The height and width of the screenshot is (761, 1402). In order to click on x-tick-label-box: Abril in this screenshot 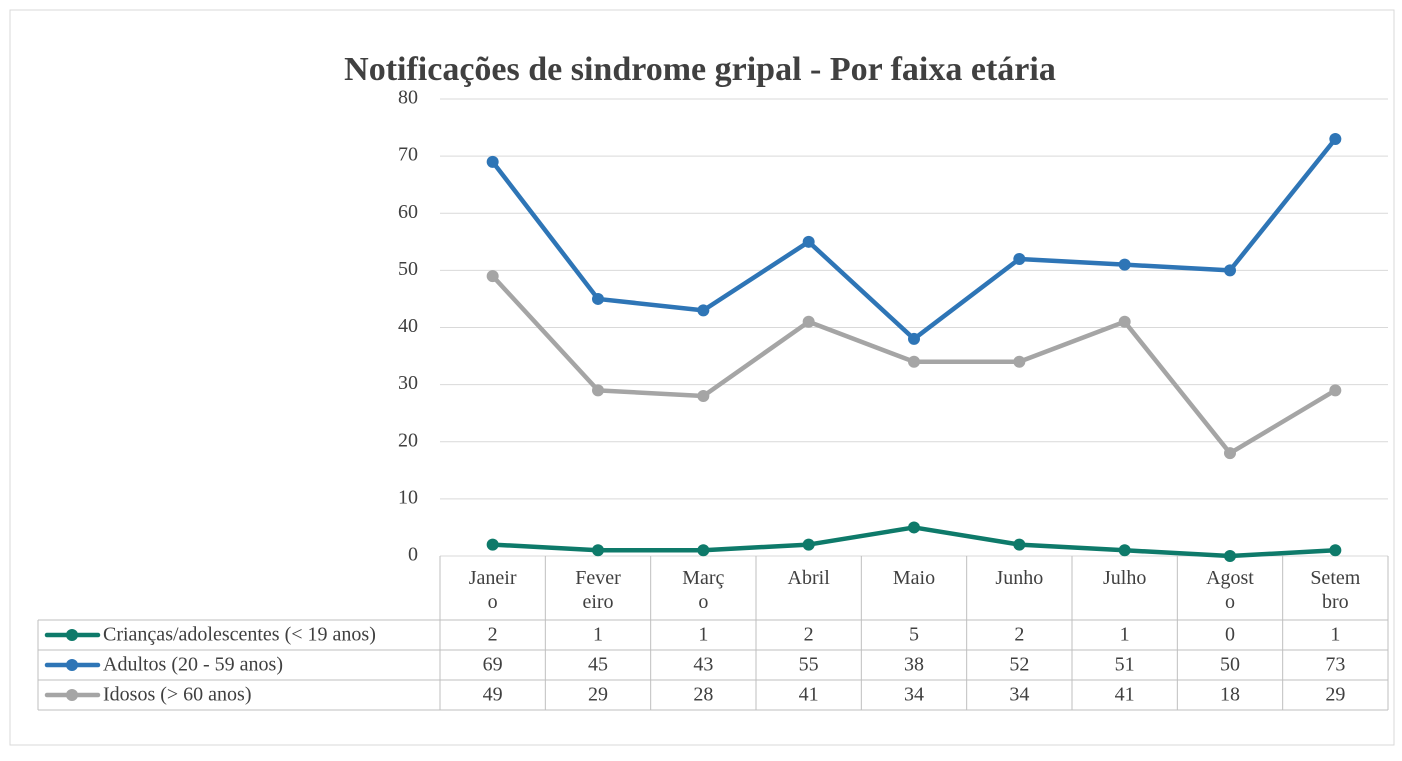, I will do `click(808, 578)`.